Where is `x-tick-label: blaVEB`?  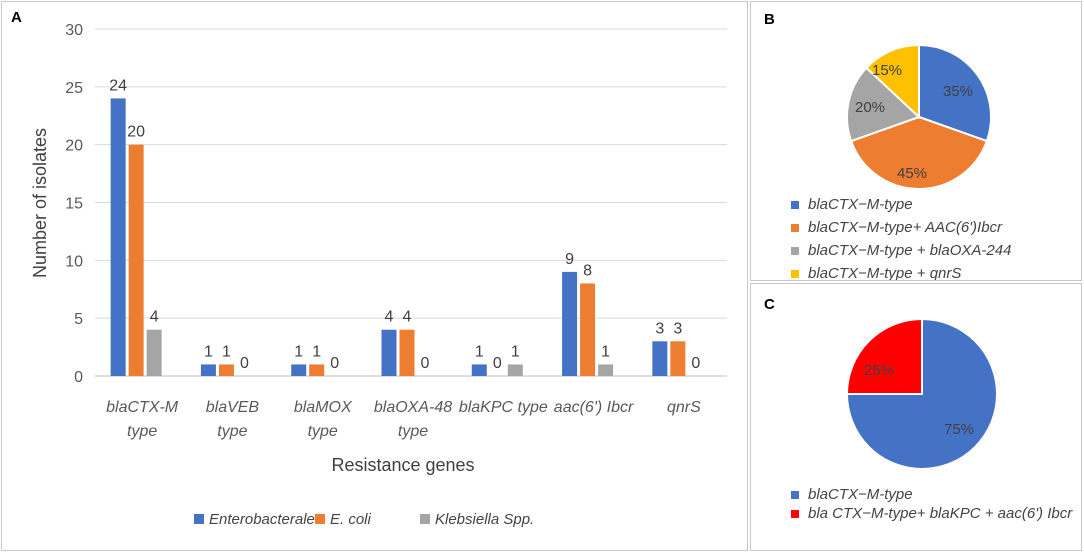 x-tick-label: blaVEB is located at coordinates (233, 407).